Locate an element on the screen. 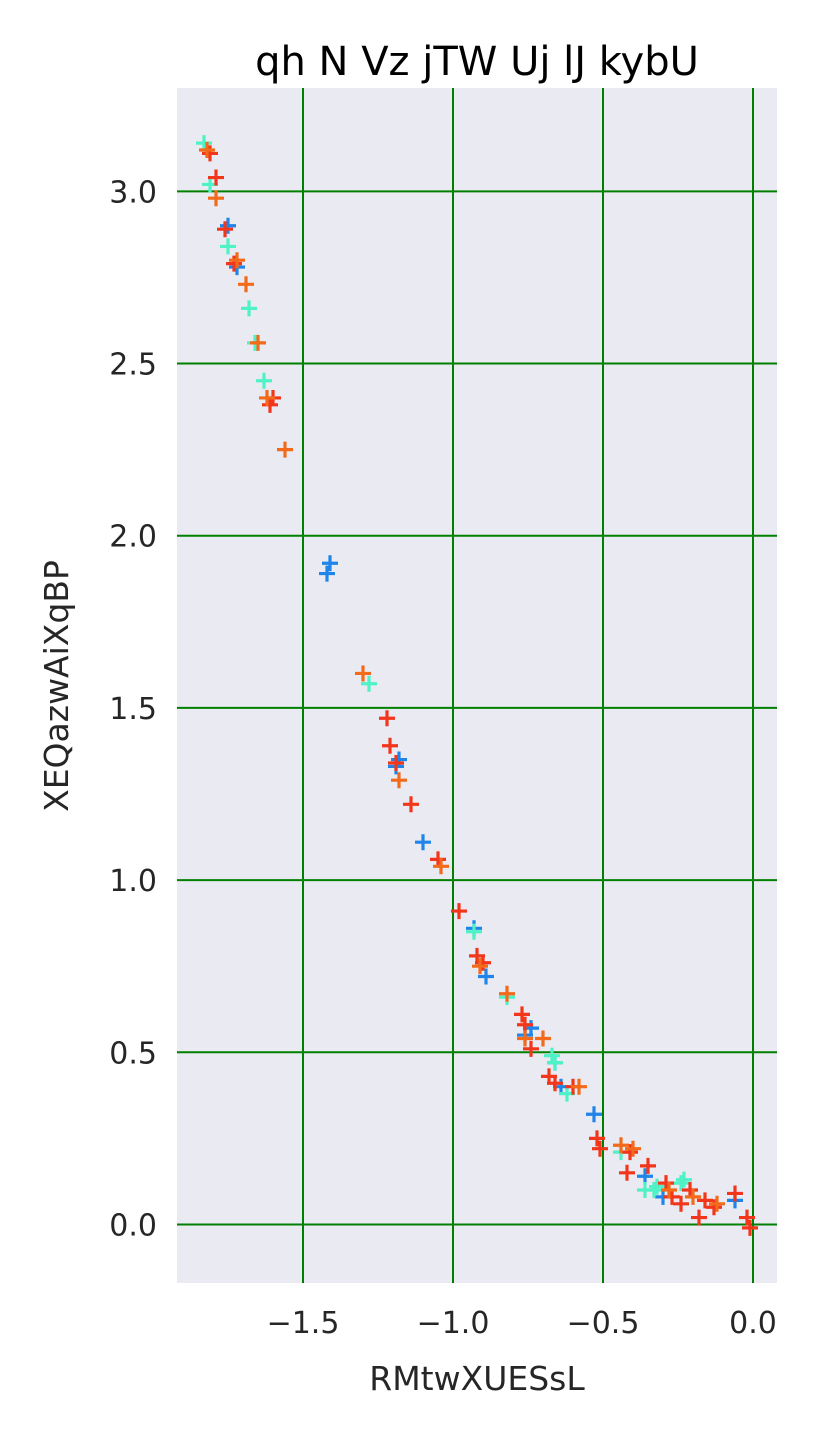 This screenshot has width=820, height=1435. y-tick-label: 2.5 is located at coordinates (133, 365).